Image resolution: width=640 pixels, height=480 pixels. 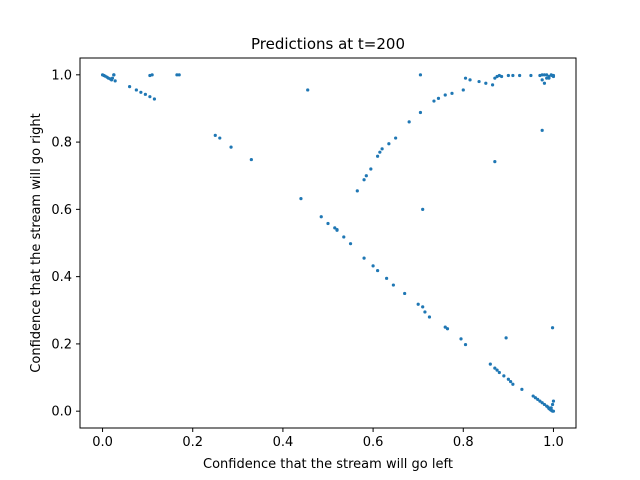 What do you see at coordinates (553, 442) in the screenshot?
I see `x-tick-label: 1.0` at bounding box center [553, 442].